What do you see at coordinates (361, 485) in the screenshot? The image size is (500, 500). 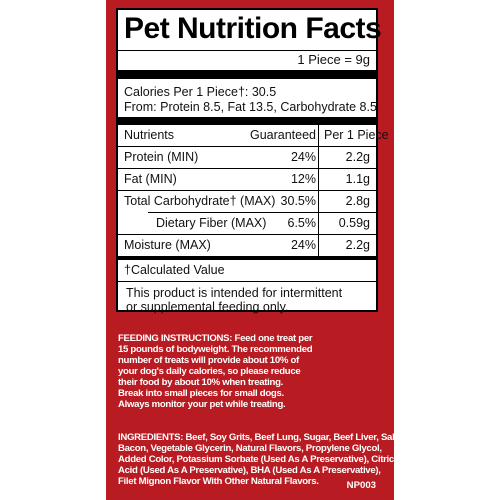 I see `product-code: NP003` at bounding box center [361, 485].